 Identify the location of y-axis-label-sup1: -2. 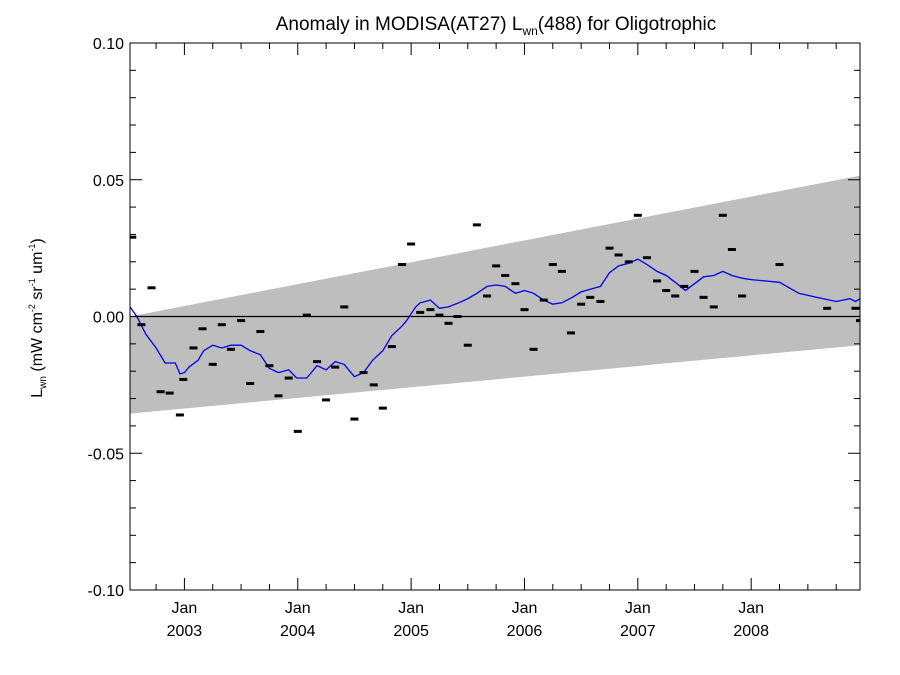
(32, 308).